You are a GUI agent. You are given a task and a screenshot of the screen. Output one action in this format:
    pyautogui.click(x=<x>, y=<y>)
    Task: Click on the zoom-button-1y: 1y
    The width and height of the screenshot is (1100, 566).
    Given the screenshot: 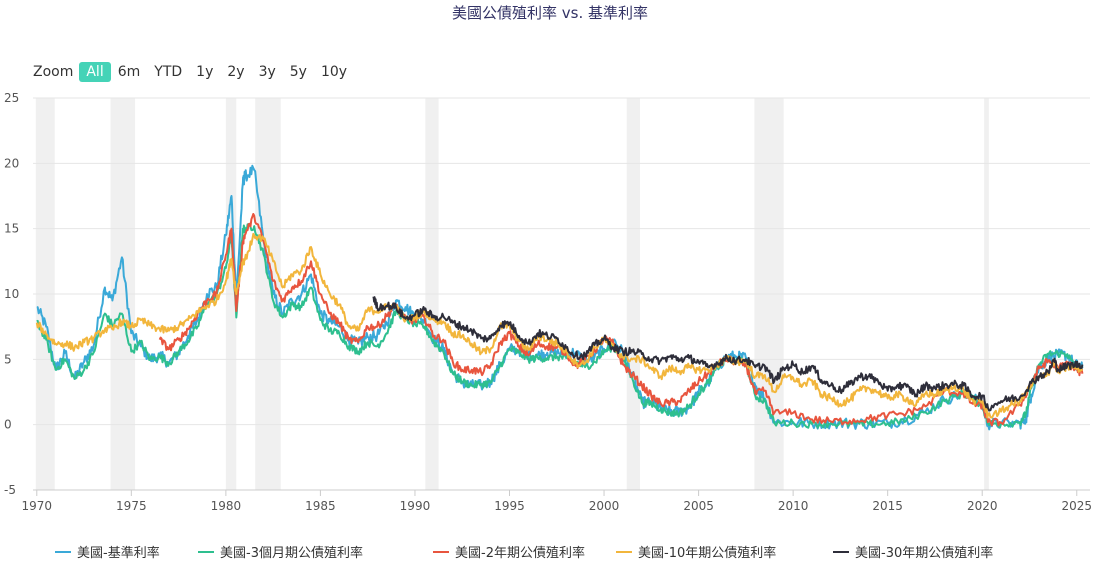 What is the action you would take?
    pyautogui.click(x=205, y=72)
    